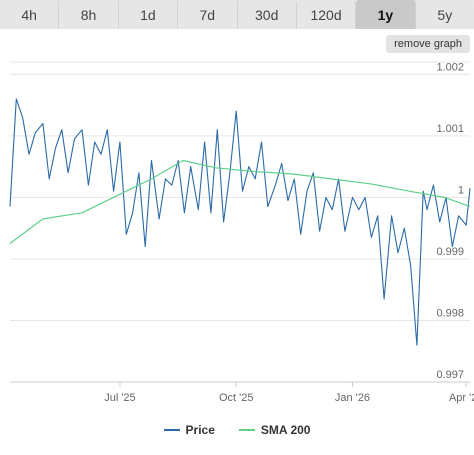 This screenshot has height=455, width=474. I want to click on tab-4h: 4h, so click(30, 14).